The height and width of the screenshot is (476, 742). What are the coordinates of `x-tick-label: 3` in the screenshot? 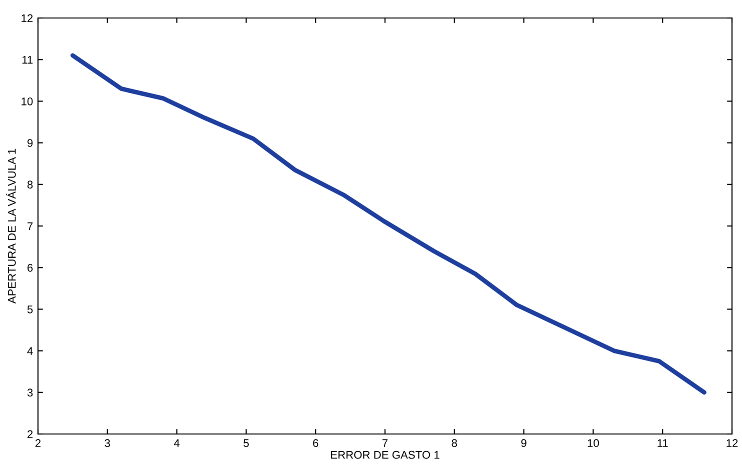 It's located at (107, 443).